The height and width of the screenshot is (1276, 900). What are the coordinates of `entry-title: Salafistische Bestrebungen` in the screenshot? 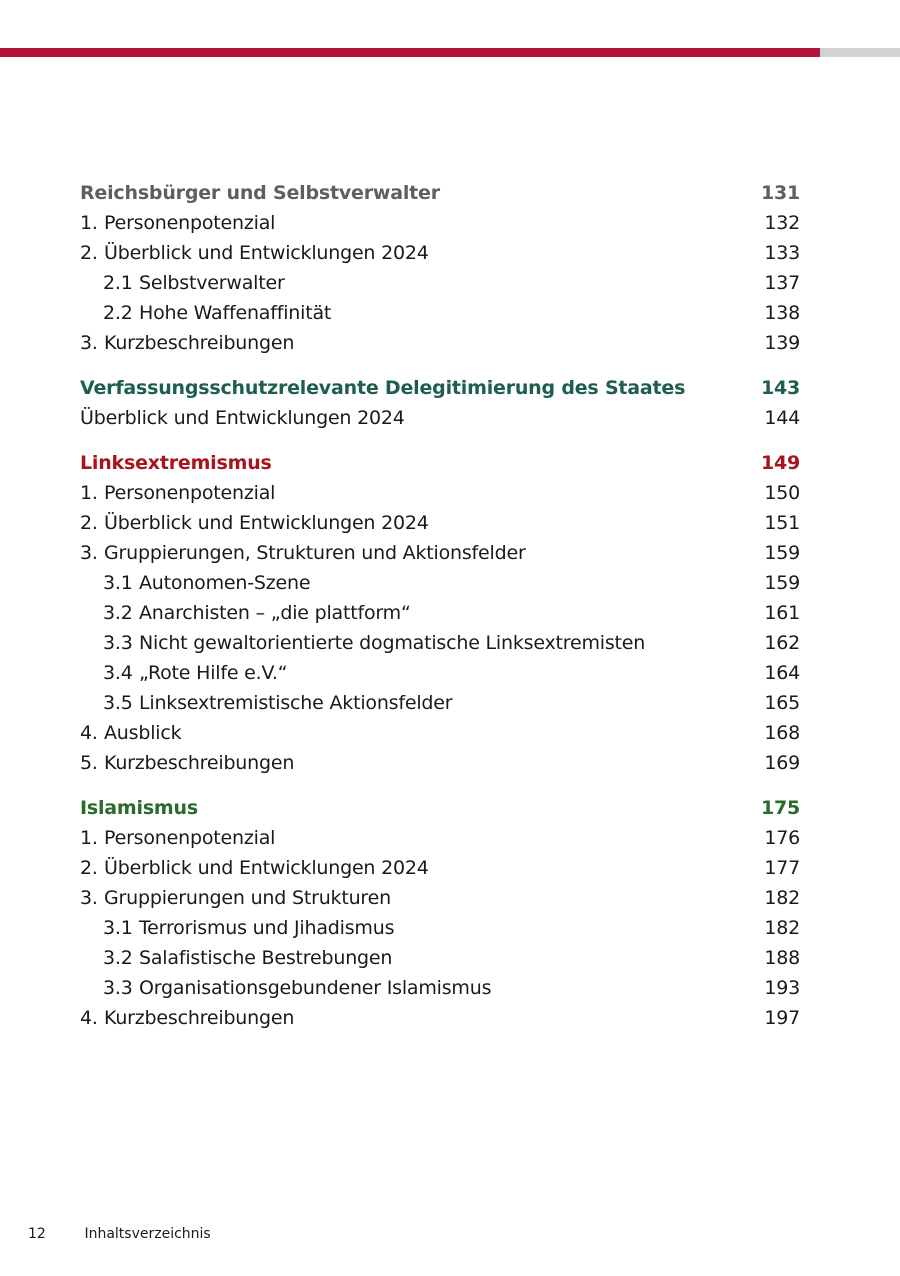 It's located at (266, 958).